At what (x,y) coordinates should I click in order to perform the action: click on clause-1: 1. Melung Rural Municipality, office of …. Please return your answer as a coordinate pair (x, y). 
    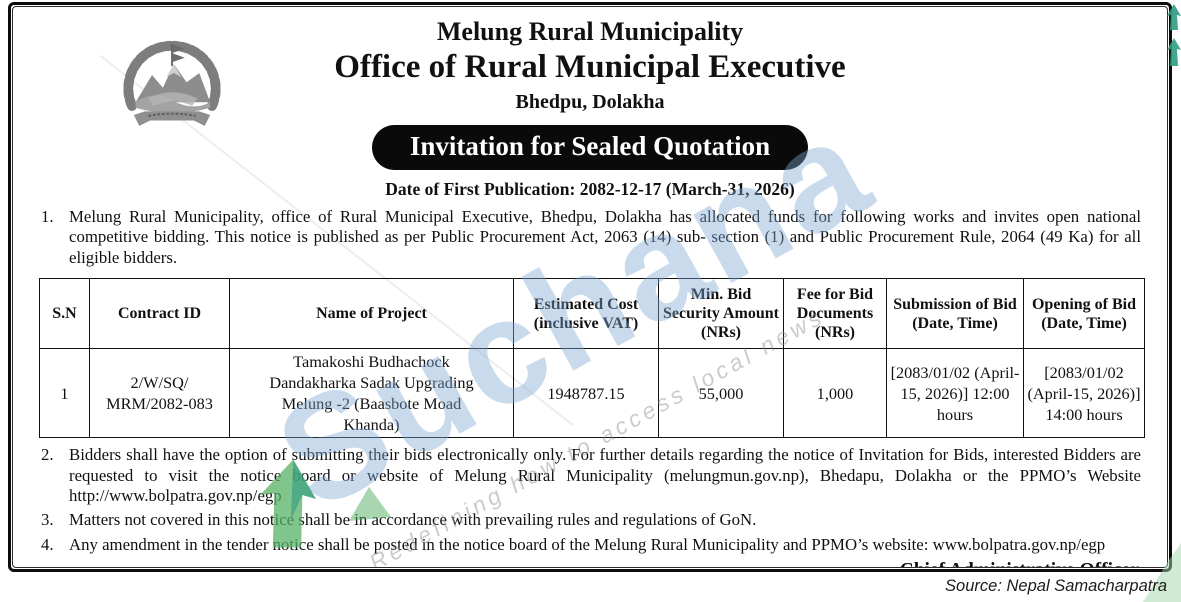
    Looking at the image, I should click on (590, 237).